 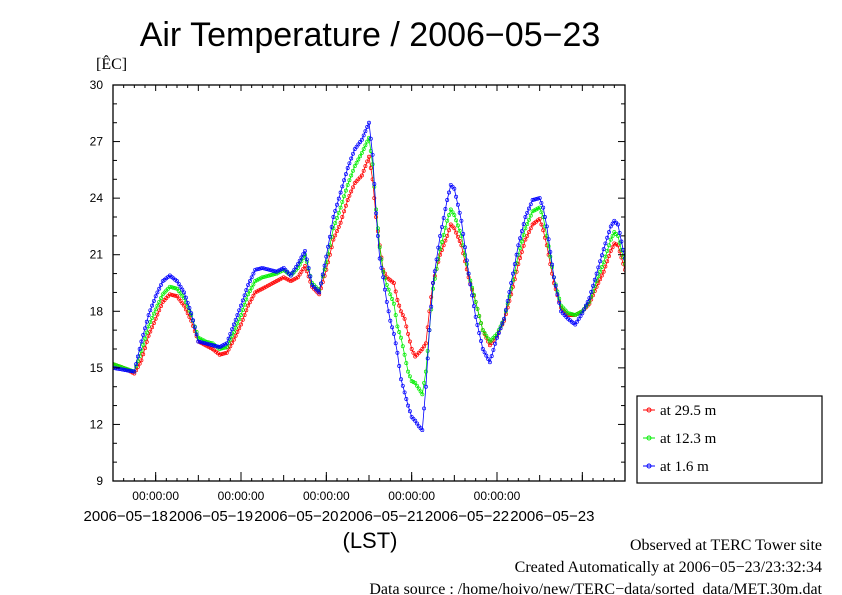 What do you see at coordinates (97, 424) in the screenshot?
I see `y-tick-label: 12` at bounding box center [97, 424].